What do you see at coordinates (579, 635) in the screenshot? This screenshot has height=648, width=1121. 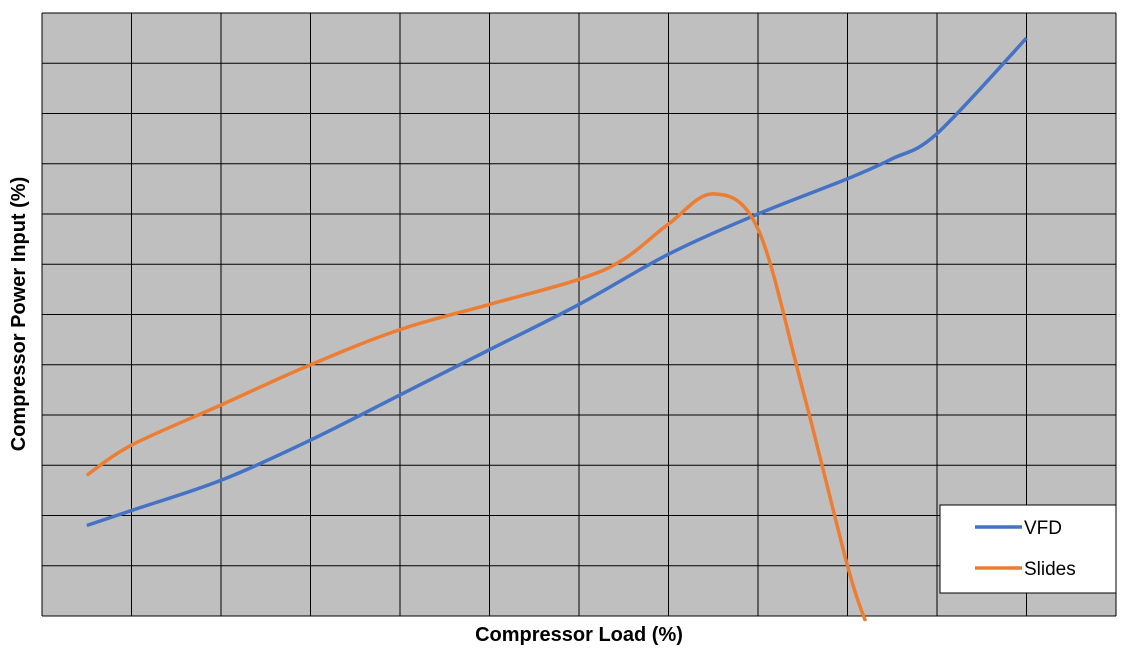 I see `x-axis-title: Compressor Load (%)` at bounding box center [579, 635].